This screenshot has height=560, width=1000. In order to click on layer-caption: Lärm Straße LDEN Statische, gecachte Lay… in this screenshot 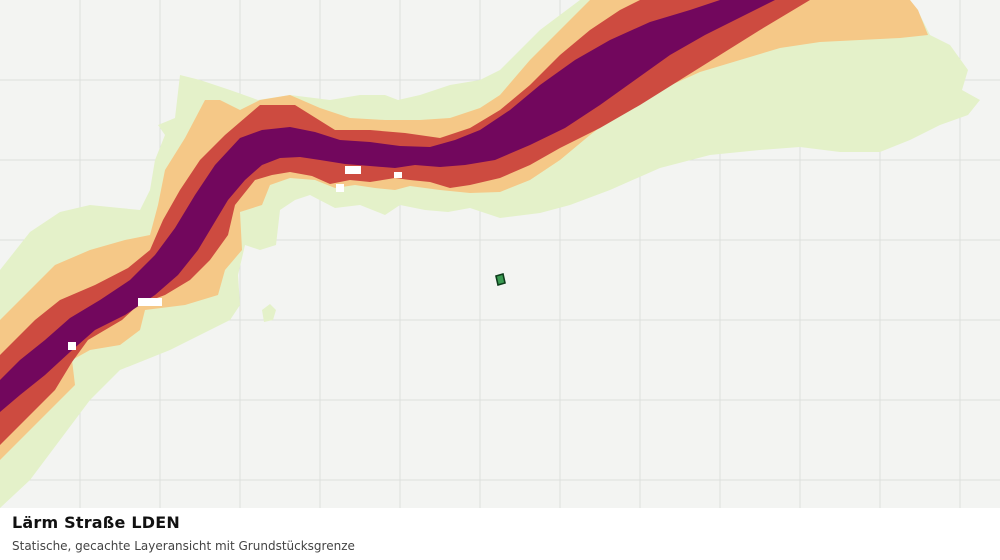, I will do `click(500, 534)`.